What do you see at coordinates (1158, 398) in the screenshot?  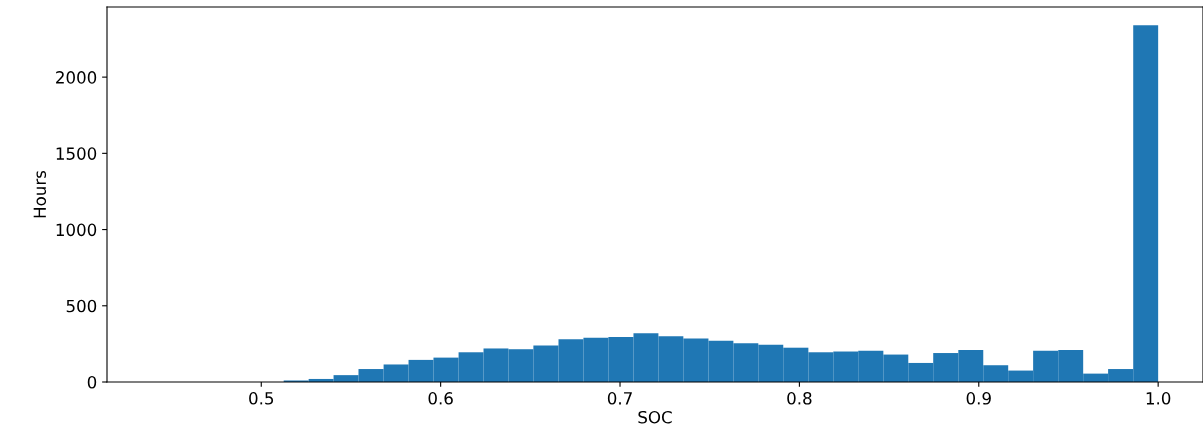 I see `x-tick-label: 1.0` at bounding box center [1158, 398].